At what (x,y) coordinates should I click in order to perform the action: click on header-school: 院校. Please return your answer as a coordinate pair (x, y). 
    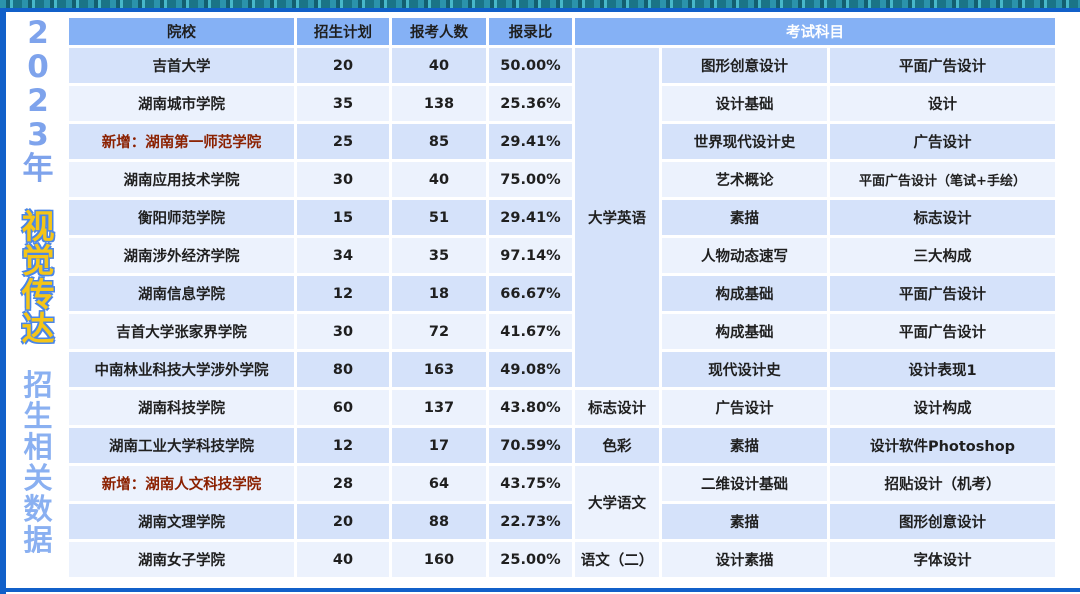
    Looking at the image, I should click on (181, 31).